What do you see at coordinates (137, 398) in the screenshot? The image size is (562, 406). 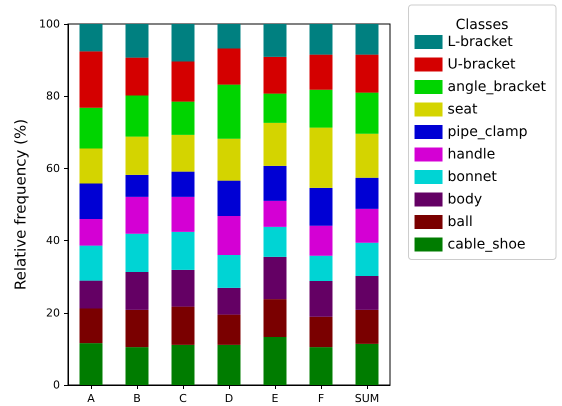 I see `x-tick-label: B` at bounding box center [137, 398].